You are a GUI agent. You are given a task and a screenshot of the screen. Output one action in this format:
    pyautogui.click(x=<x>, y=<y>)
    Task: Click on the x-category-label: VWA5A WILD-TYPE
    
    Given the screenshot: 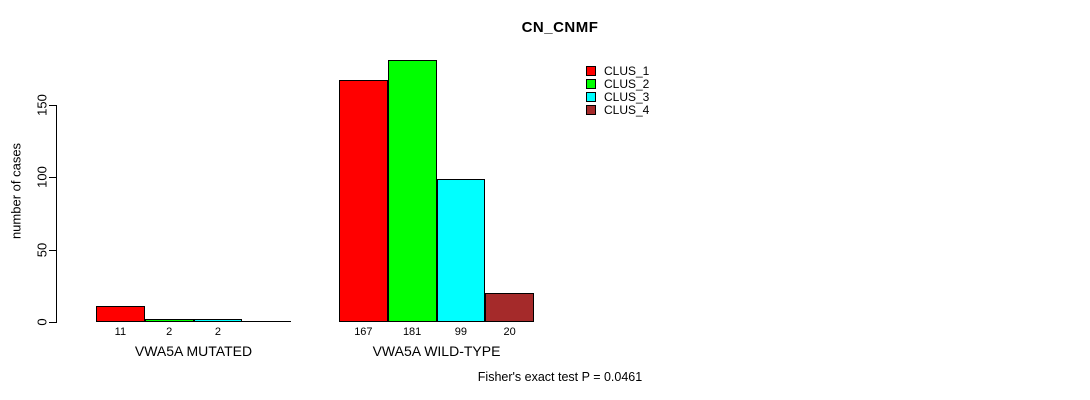 What is the action you would take?
    pyautogui.click(x=436, y=351)
    